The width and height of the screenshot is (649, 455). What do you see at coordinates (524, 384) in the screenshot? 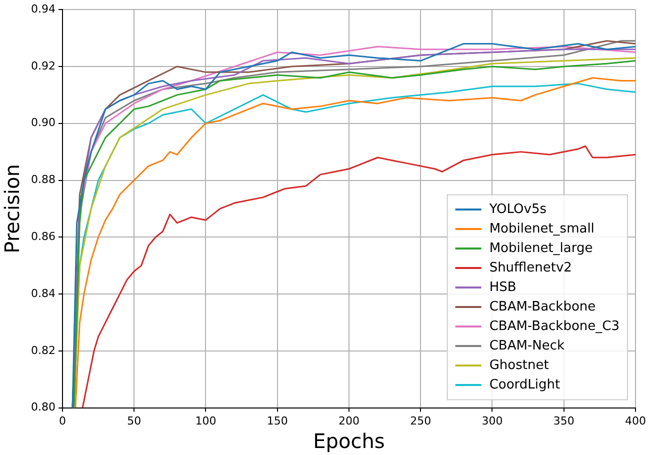
I see `legend-label: CoordLight` at bounding box center [524, 384].